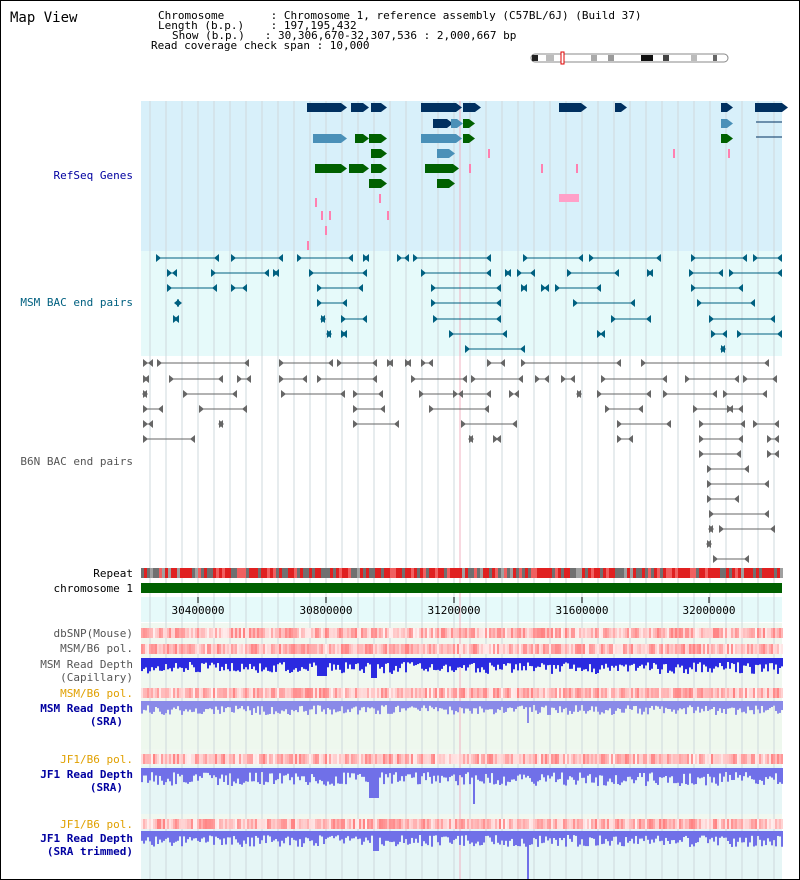  Describe the element at coordinates (344, 168) in the screenshot. I see `gene-strand-arrow` at that location.